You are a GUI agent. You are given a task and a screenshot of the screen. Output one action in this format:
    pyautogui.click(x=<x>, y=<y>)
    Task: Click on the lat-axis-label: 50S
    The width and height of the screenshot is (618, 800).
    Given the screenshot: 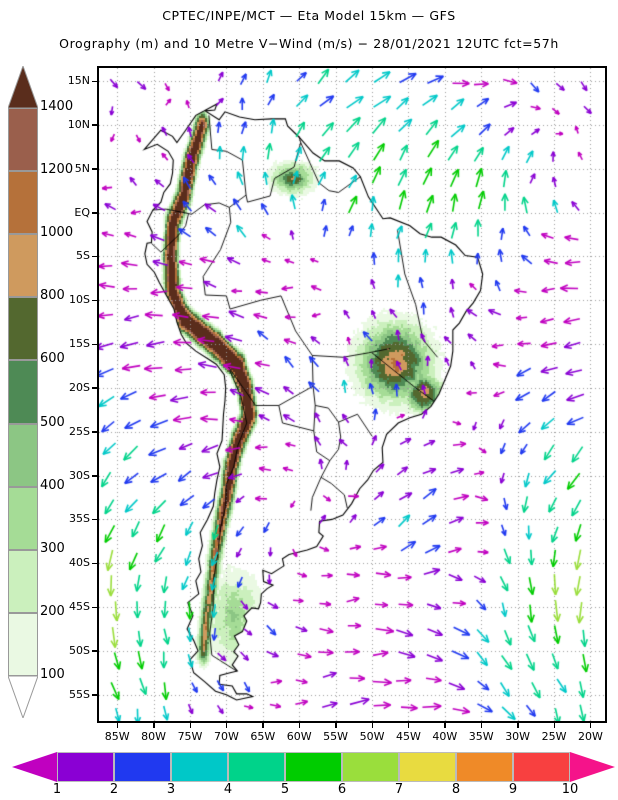 What is the action you would take?
    pyautogui.click(x=79, y=650)
    